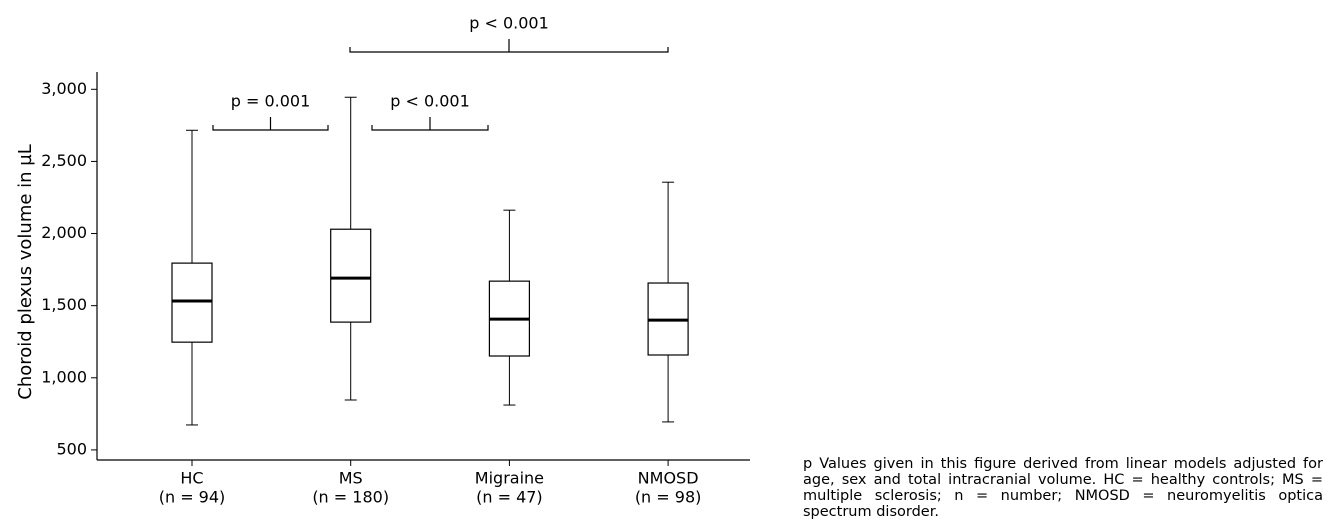  I want to click on x-tick-label: MS, so click(351, 478).